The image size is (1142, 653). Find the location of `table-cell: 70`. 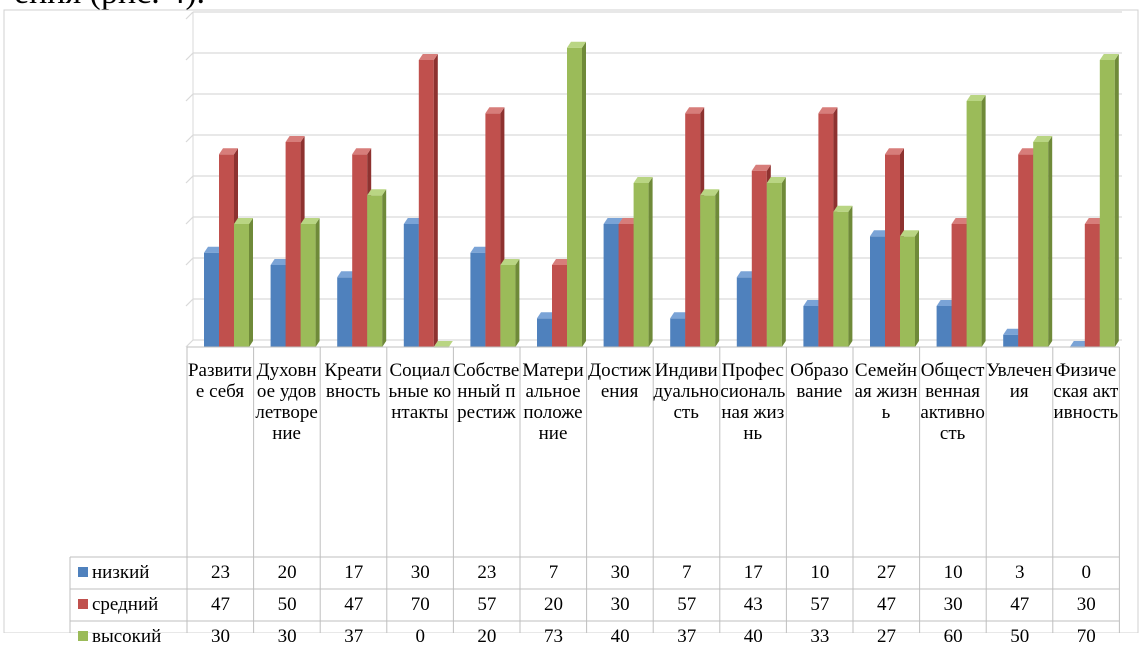

table-cell: 70 is located at coordinates (1086, 636).